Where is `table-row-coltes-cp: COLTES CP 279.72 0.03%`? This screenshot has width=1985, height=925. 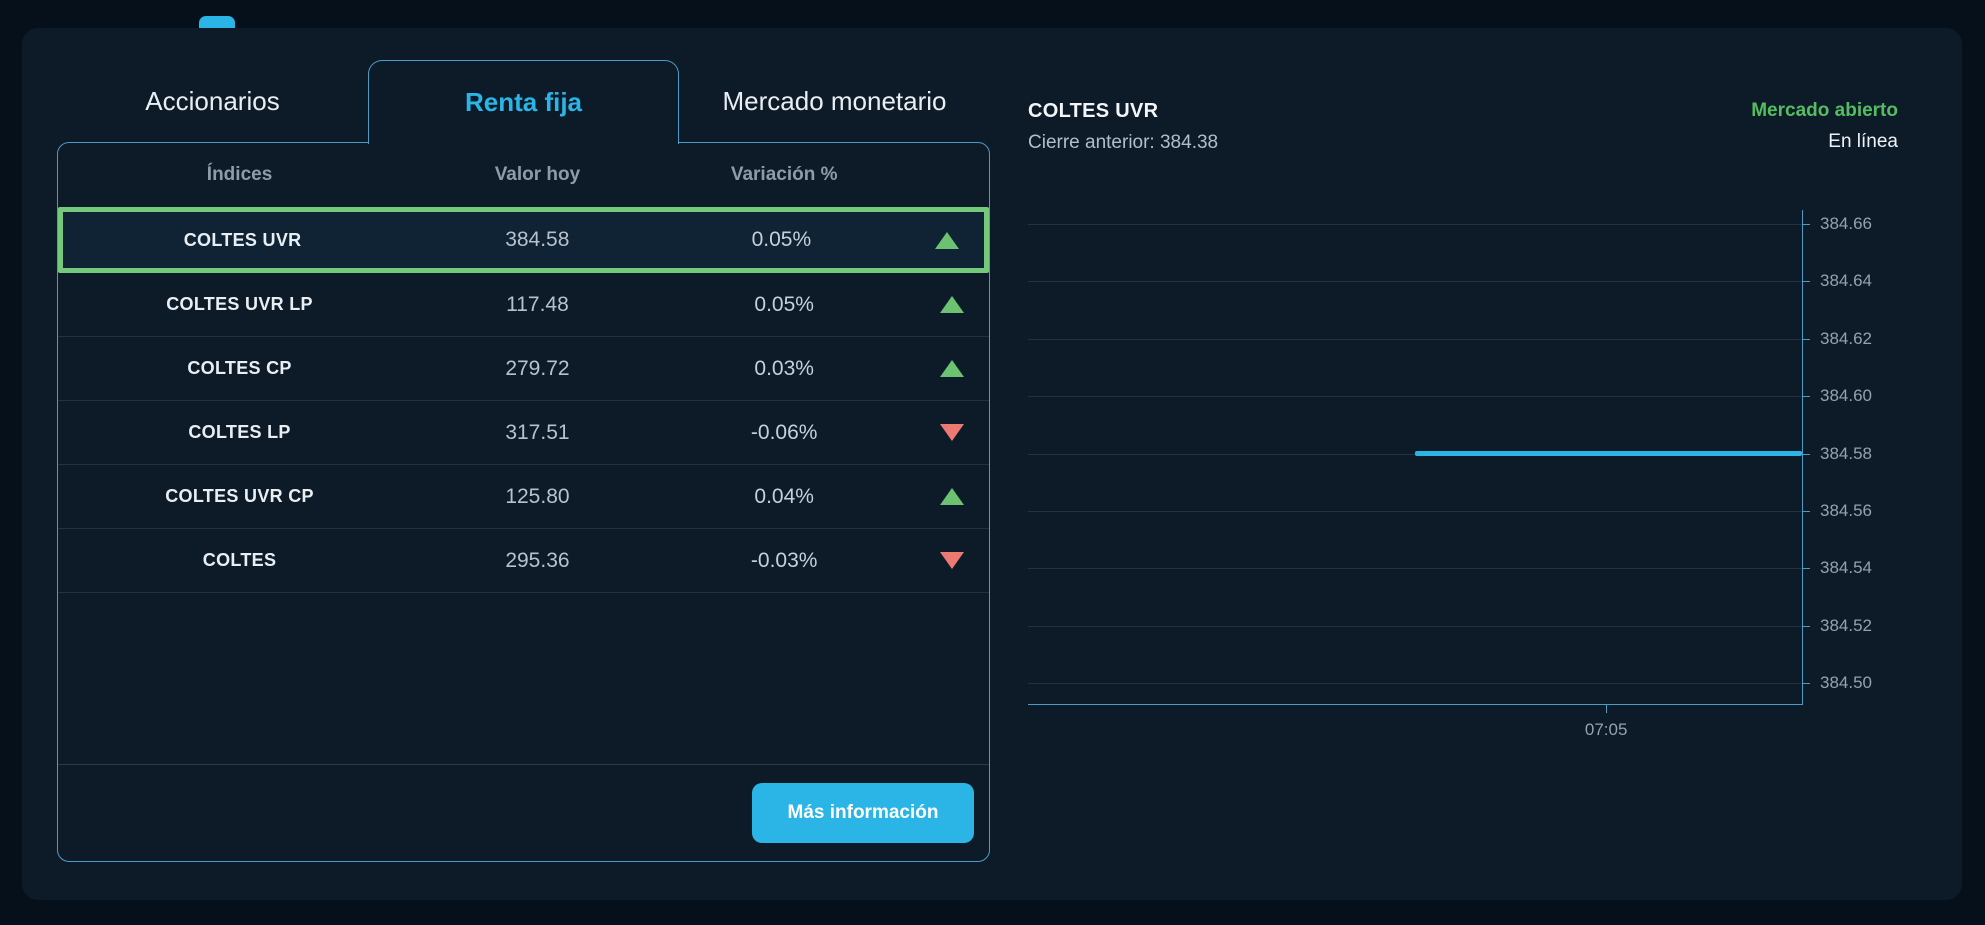 table-row-coltes-cp: COLTES CP 279.72 0.03% is located at coordinates (523, 369).